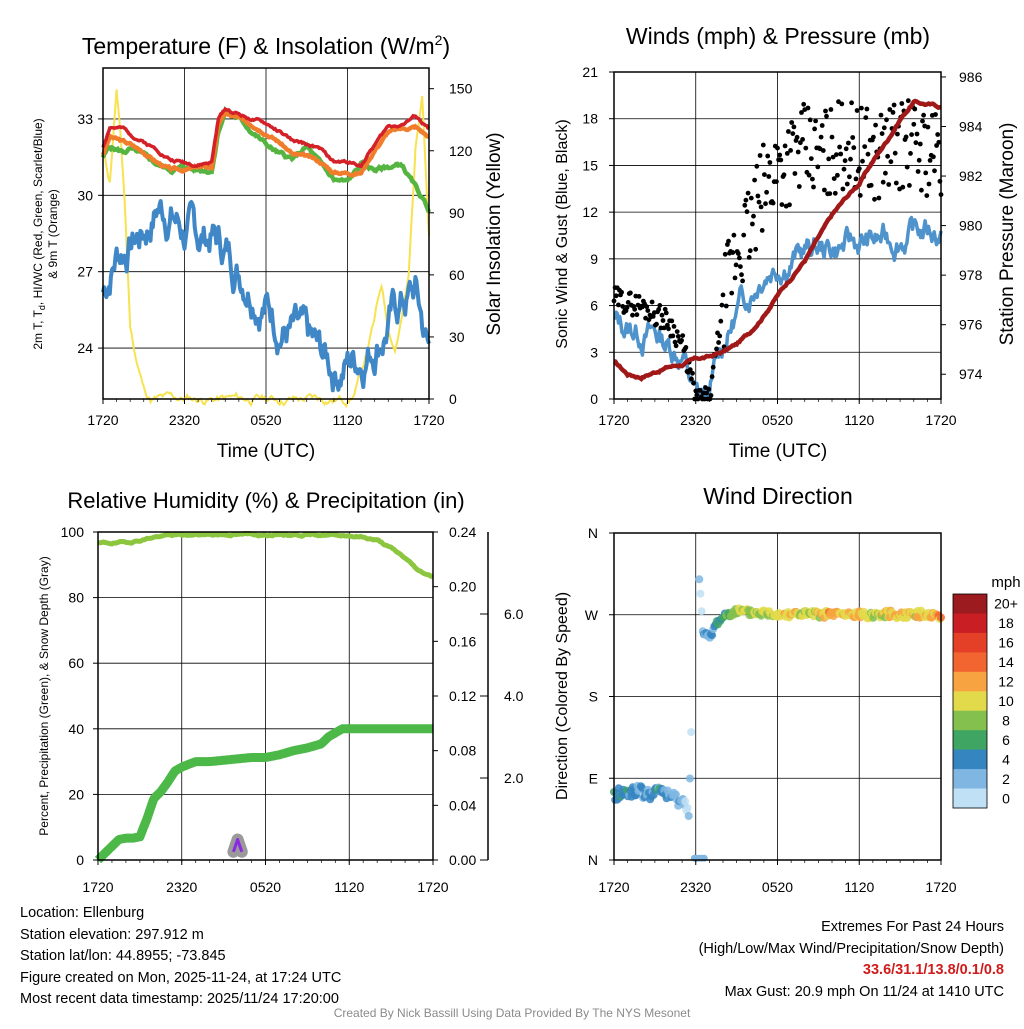 The height and width of the screenshot is (1029, 1024). I want to click on humidity-xtick-label: 1720, so click(432, 887).